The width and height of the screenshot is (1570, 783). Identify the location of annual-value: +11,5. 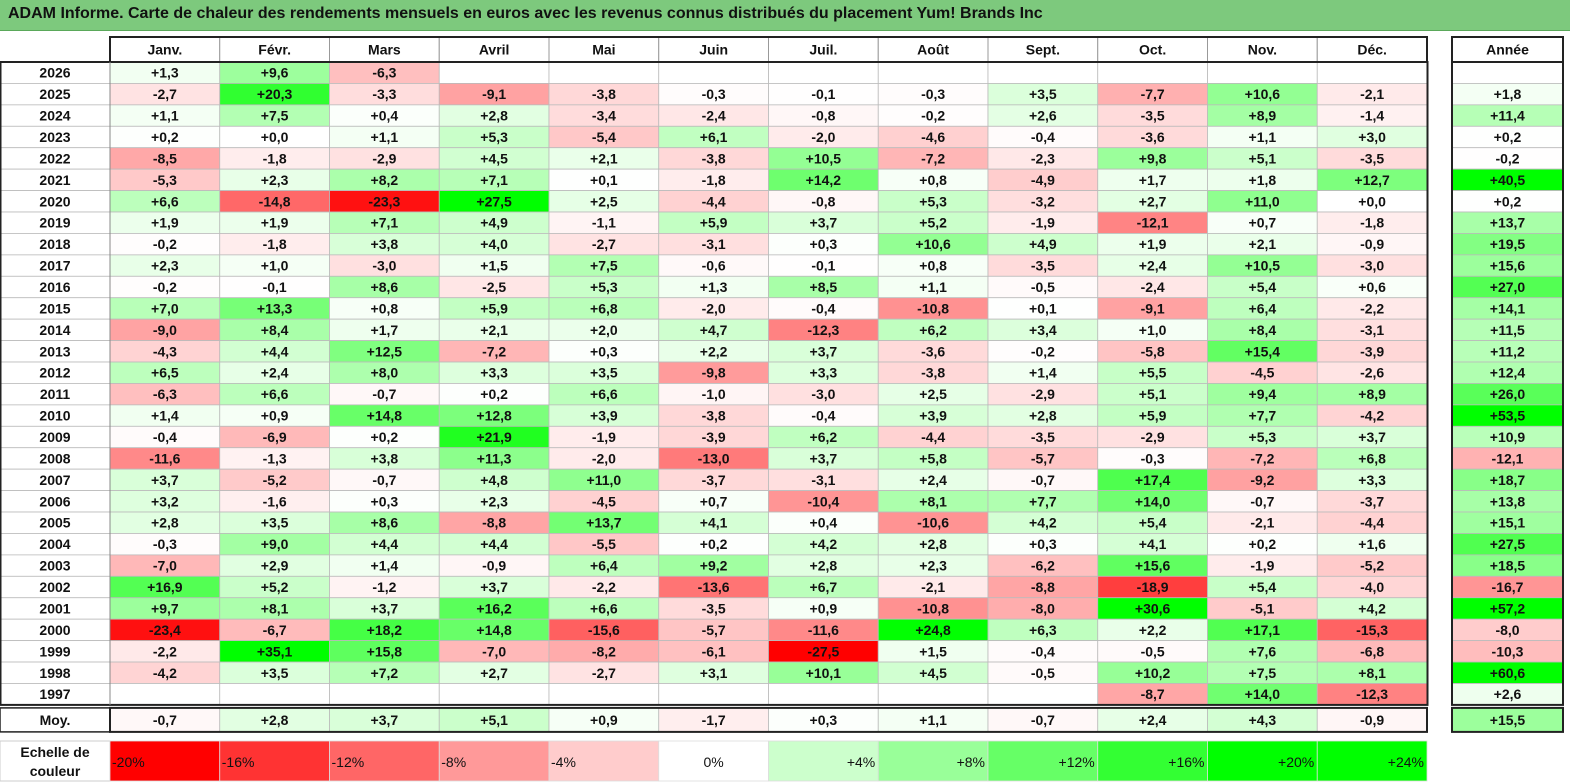
(1507, 330).